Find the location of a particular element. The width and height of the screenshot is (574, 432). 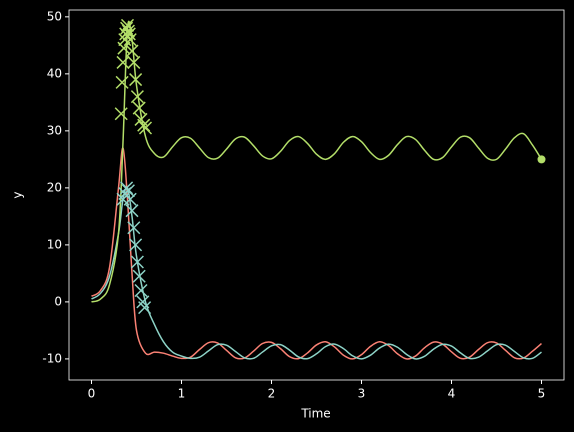

y-tick-label: -10 is located at coordinates (52, 358).